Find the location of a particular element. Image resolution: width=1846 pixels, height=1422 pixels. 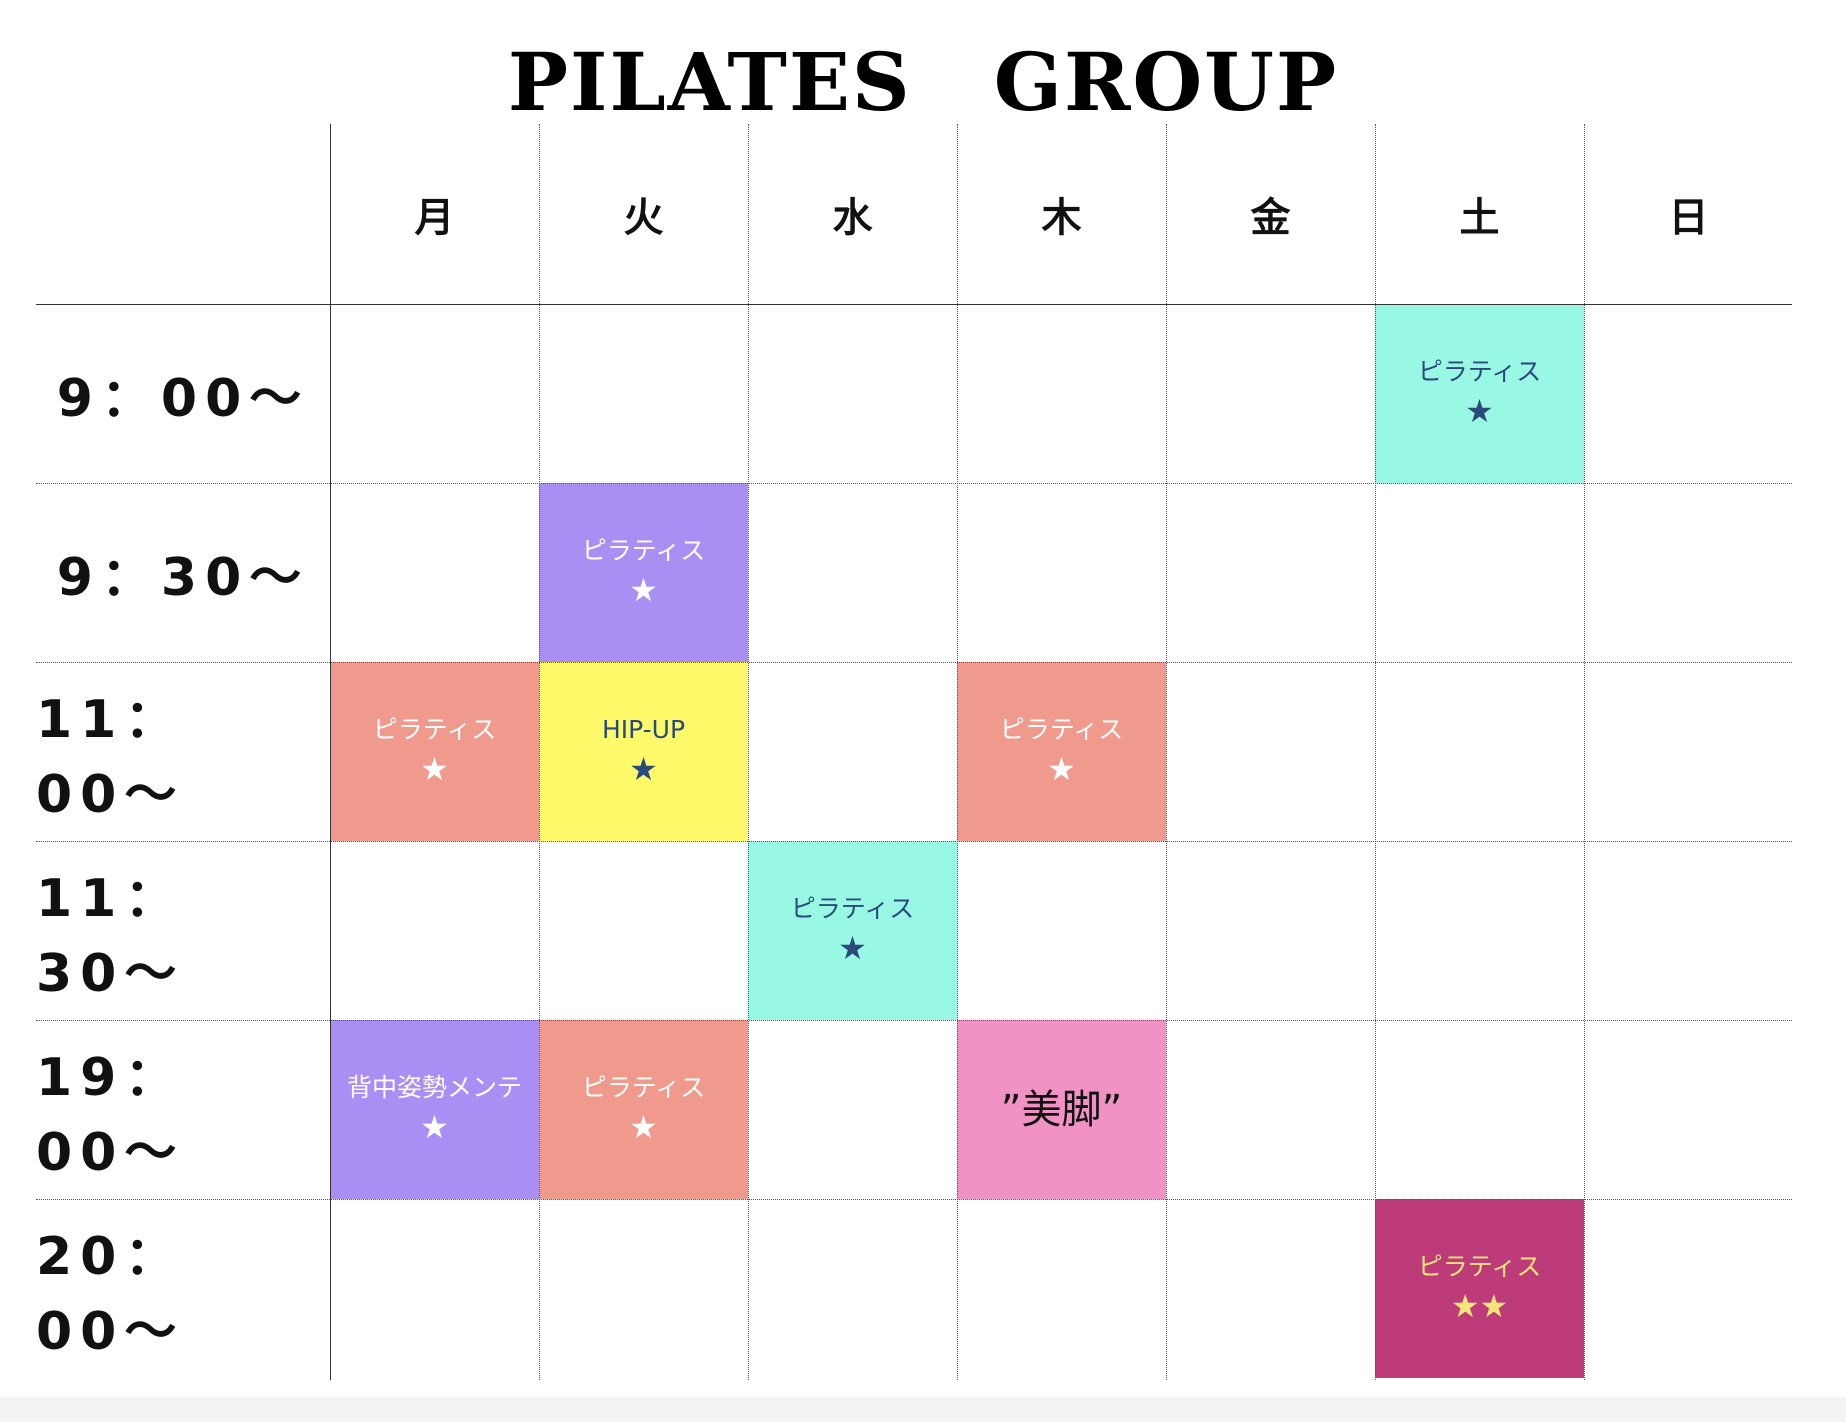

bottom-scrollbar-area is located at coordinates (923, 1409).